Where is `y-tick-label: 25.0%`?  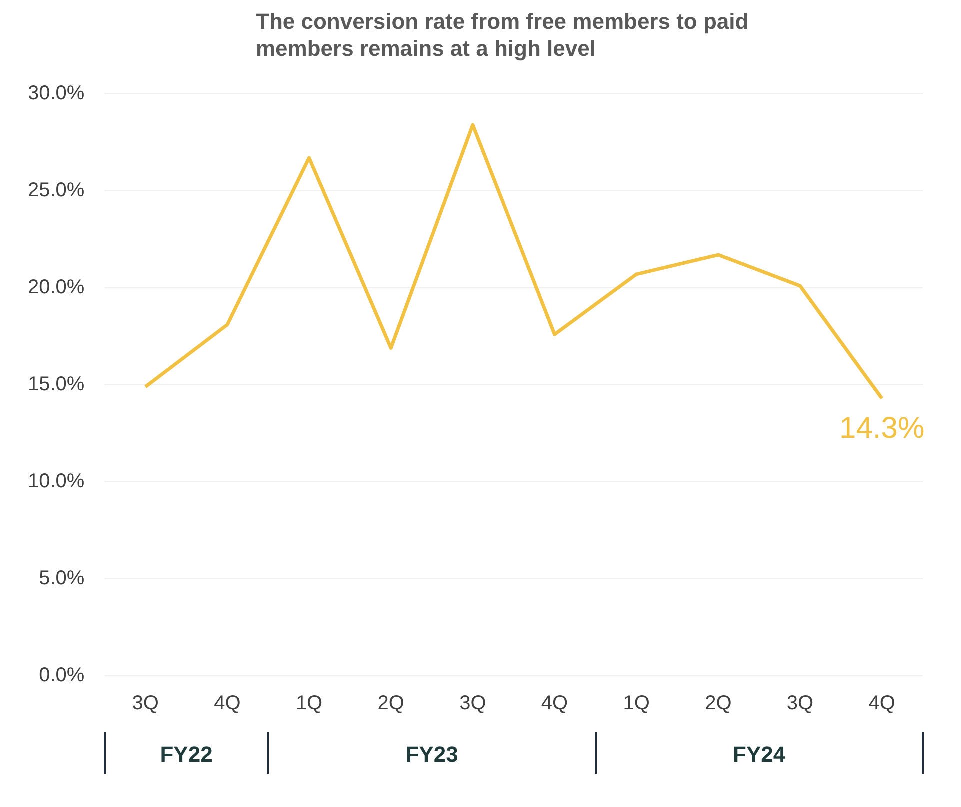
y-tick-label: 25.0% is located at coordinates (56, 191).